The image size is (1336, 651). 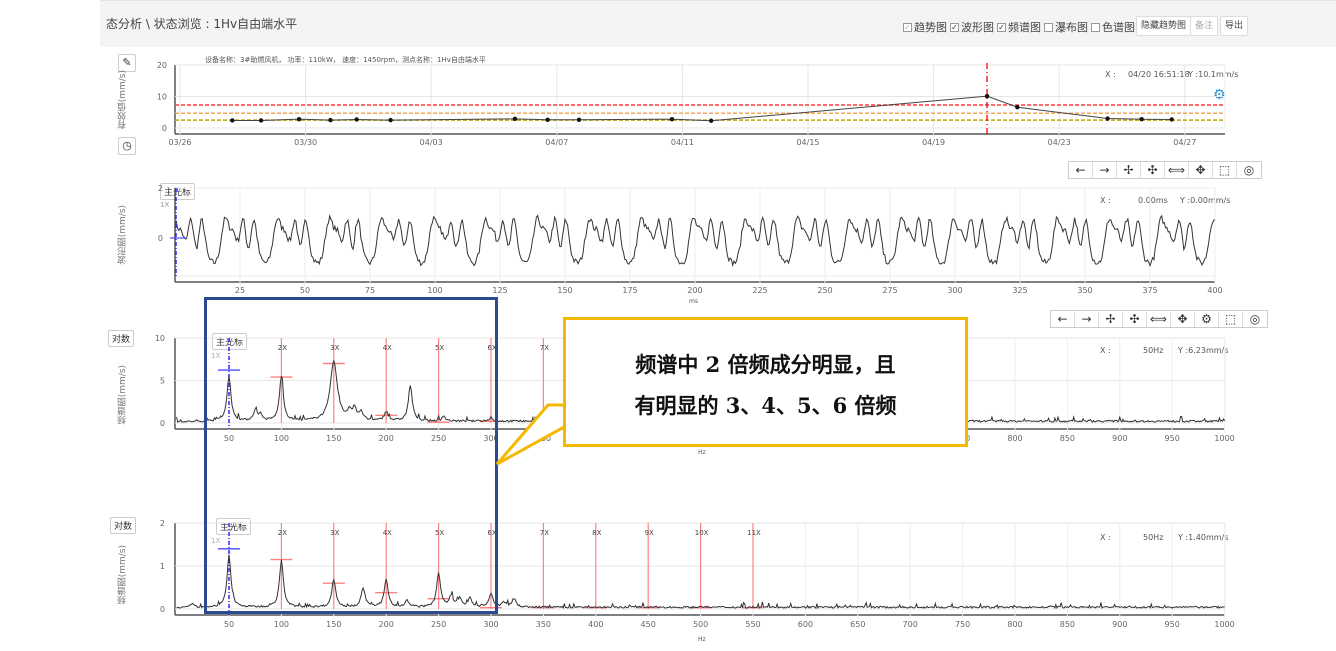 I want to click on waveform-xtick-label: 125, so click(x=499, y=290).